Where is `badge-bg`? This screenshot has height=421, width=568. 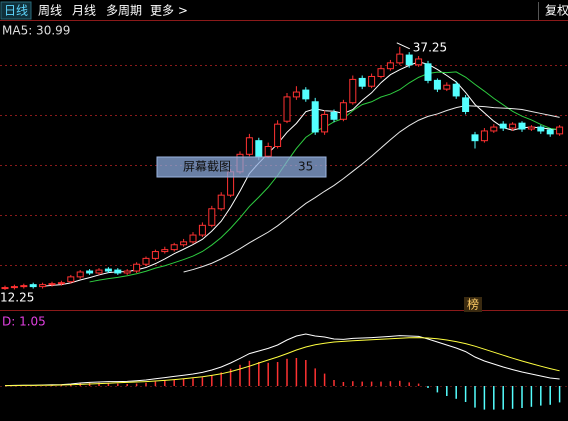
badge-bg is located at coordinates (473, 304).